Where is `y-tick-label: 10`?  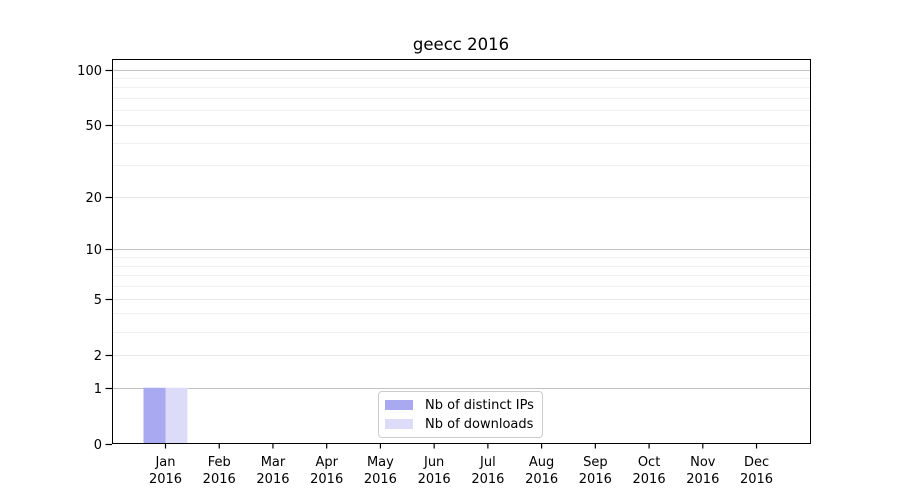
y-tick-label: 10 is located at coordinates (93, 250).